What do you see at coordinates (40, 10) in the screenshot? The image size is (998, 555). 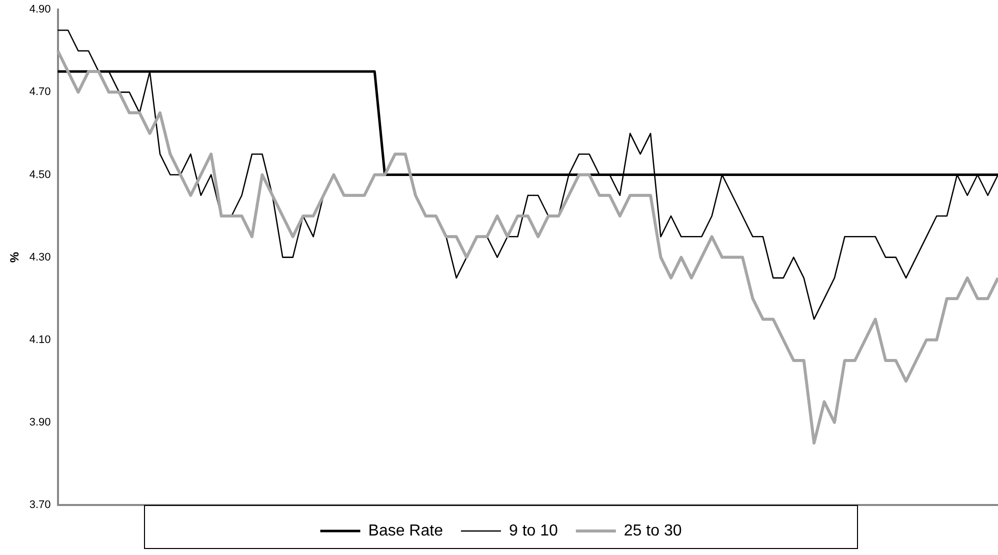 I see `y-tick-label: 4.90` at bounding box center [40, 10].